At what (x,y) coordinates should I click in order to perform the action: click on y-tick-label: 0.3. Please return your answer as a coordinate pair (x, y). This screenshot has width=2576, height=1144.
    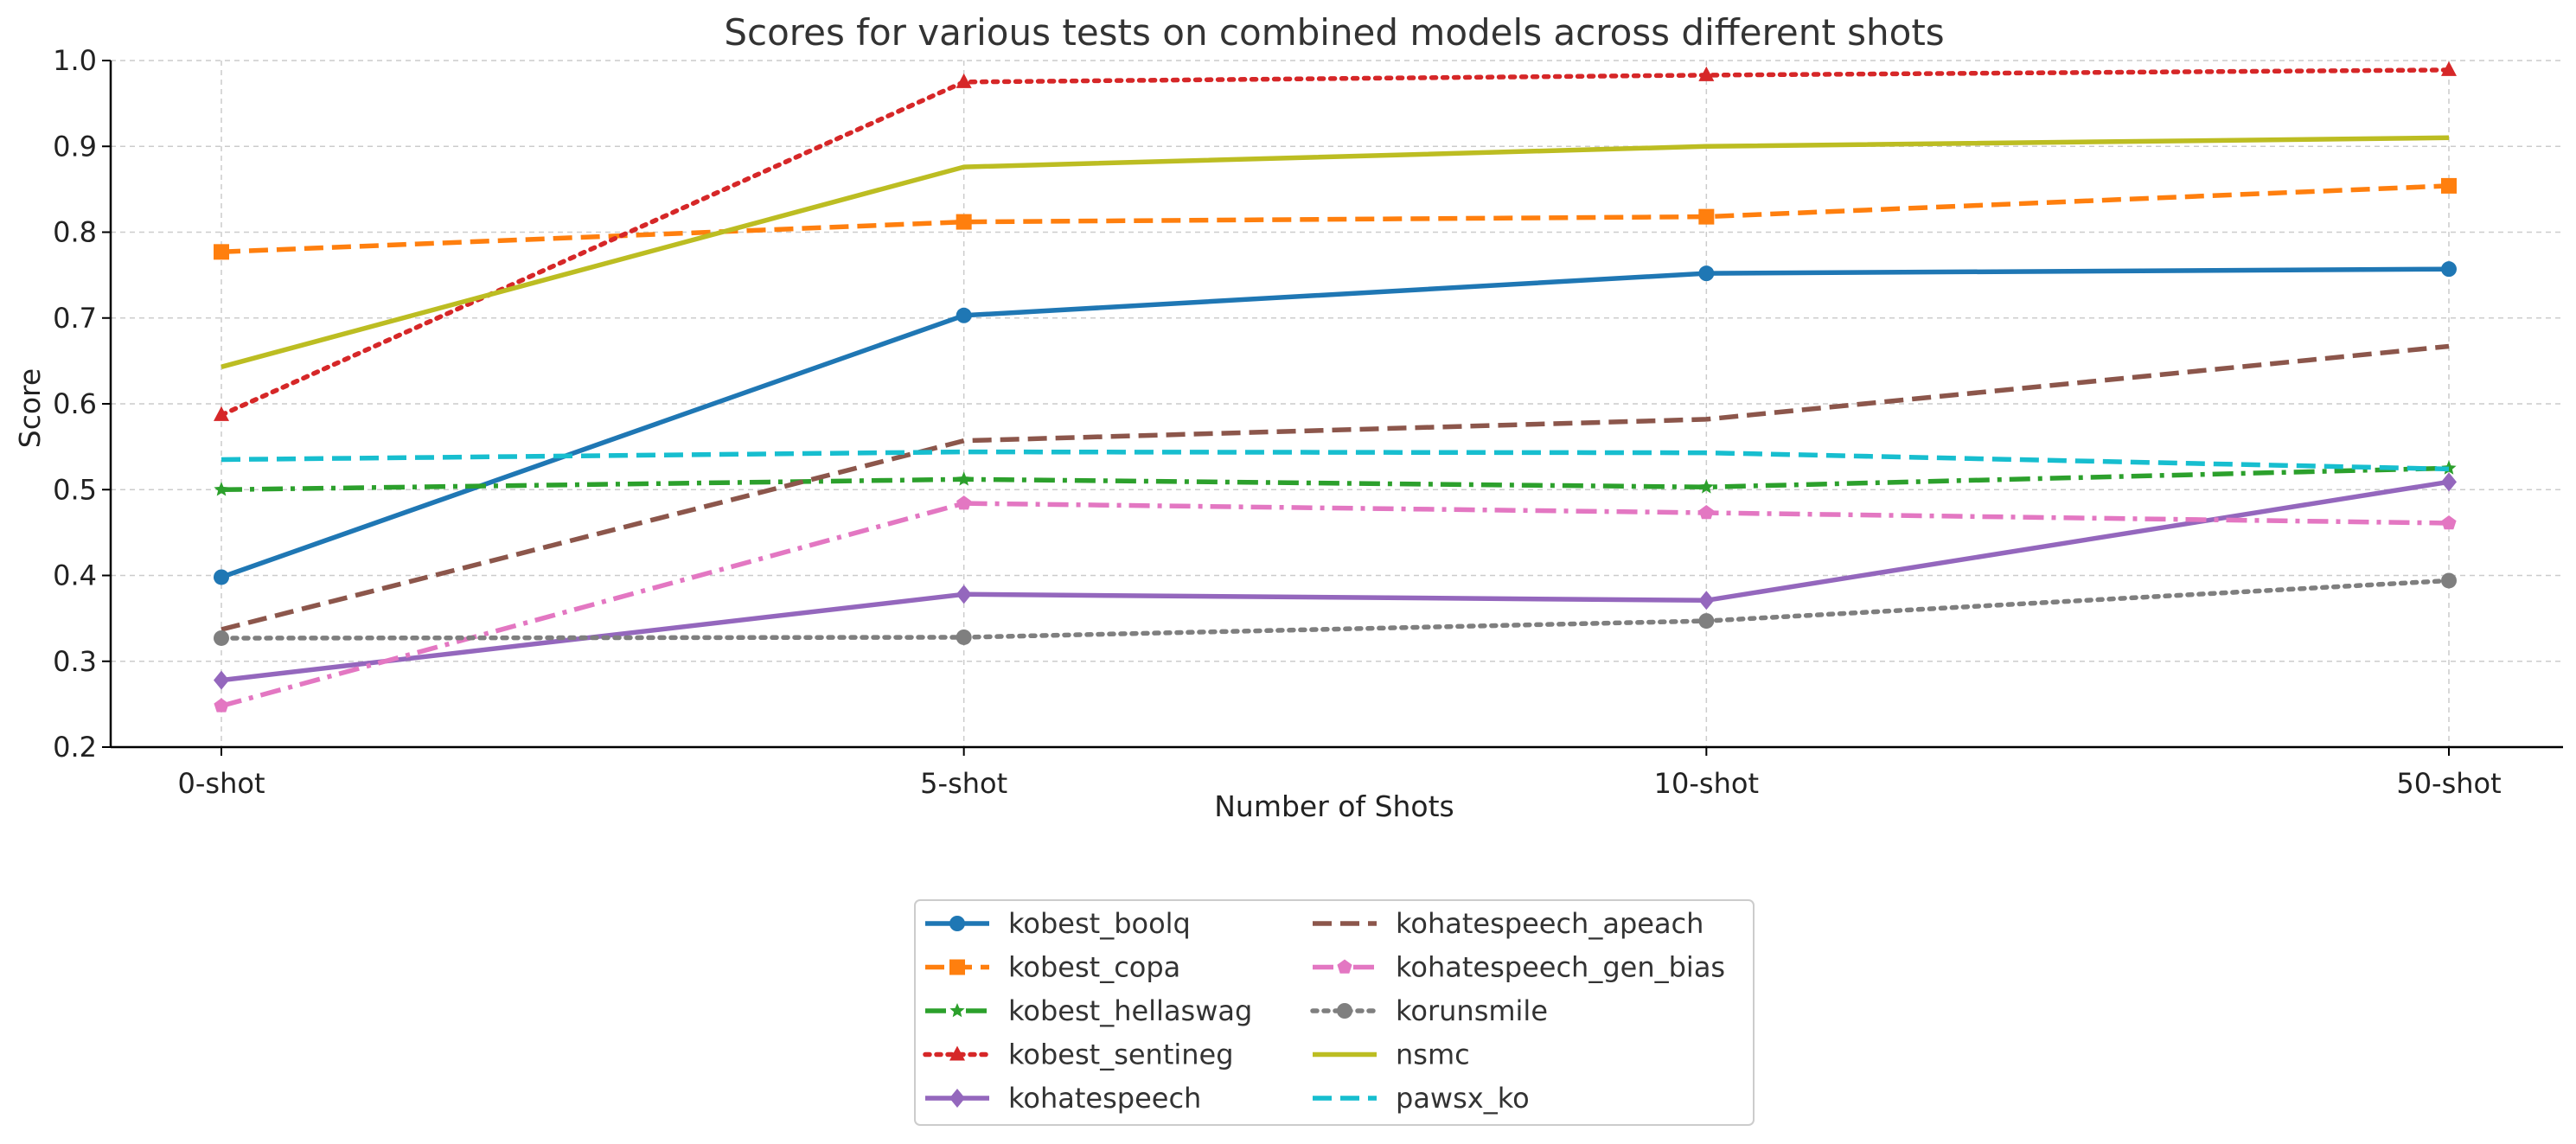
    Looking at the image, I should click on (75, 662).